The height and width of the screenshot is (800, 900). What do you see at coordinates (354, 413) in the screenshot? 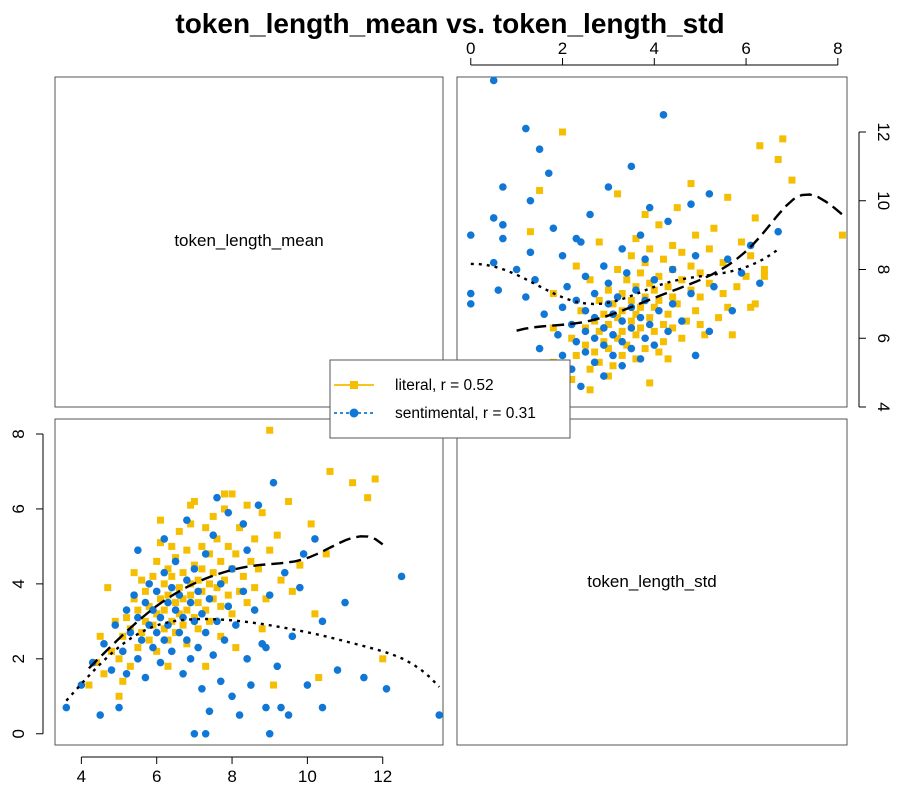
I see `legend-marker-sentimental` at bounding box center [354, 413].